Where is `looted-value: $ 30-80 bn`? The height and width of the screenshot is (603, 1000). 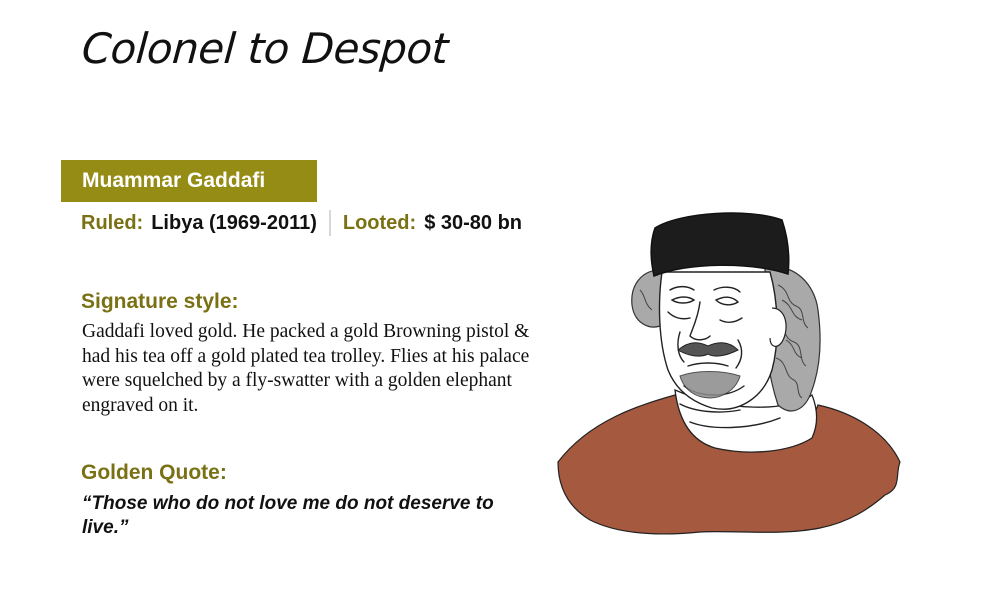 looted-value: $ 30-80 bn is located at coordinates (473, 222).